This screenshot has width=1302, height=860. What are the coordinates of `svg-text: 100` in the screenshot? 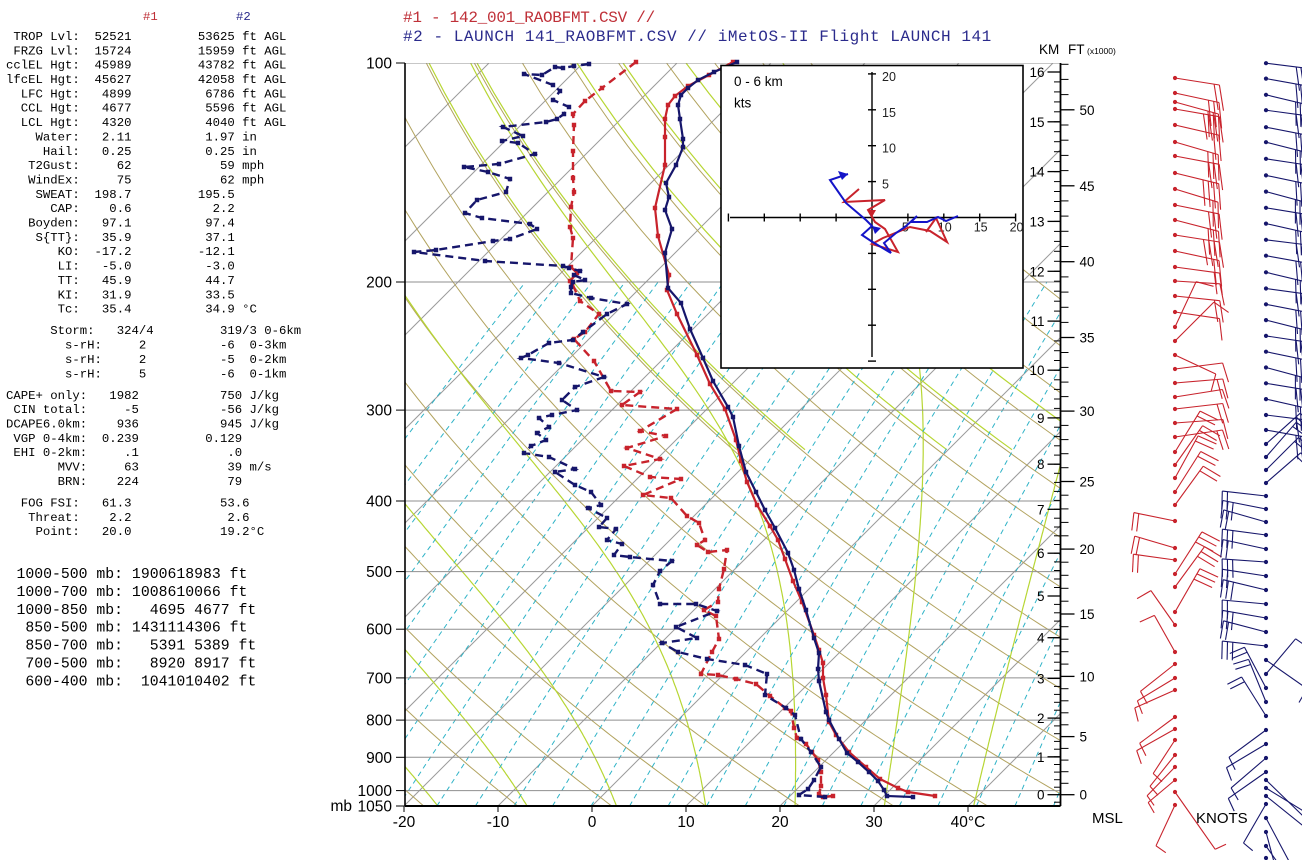 It's located at (379, 64).